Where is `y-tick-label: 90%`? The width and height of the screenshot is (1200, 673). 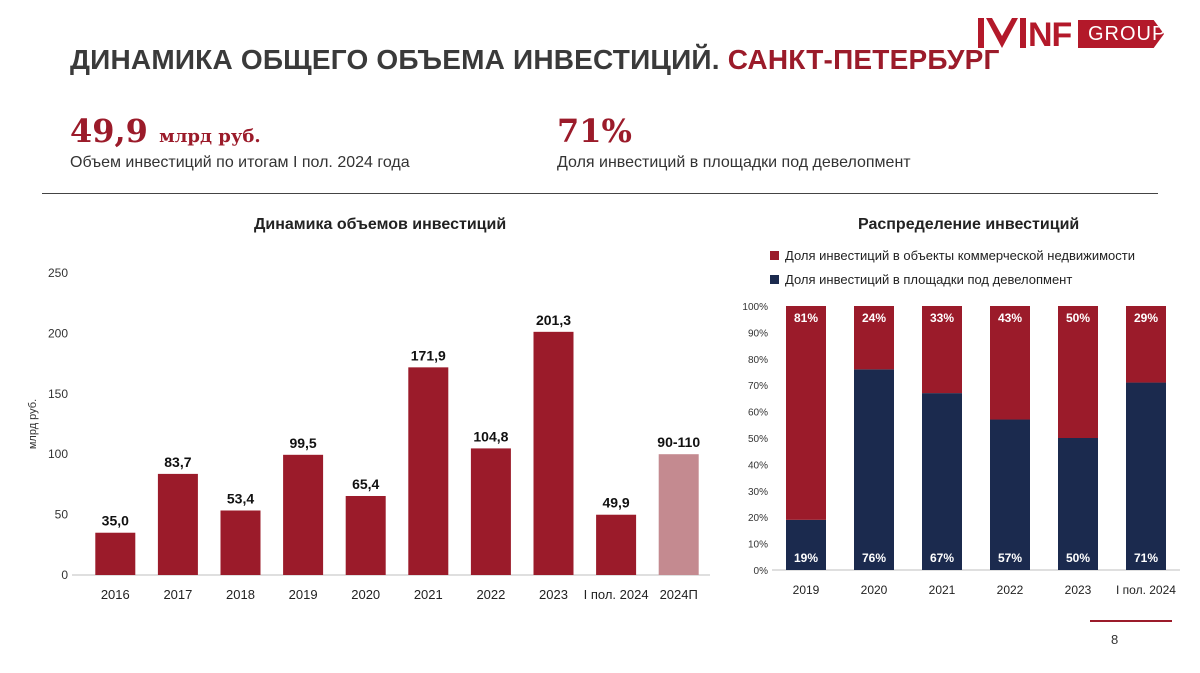
y-tick-label: 90% is located at coordinates (758, 333).